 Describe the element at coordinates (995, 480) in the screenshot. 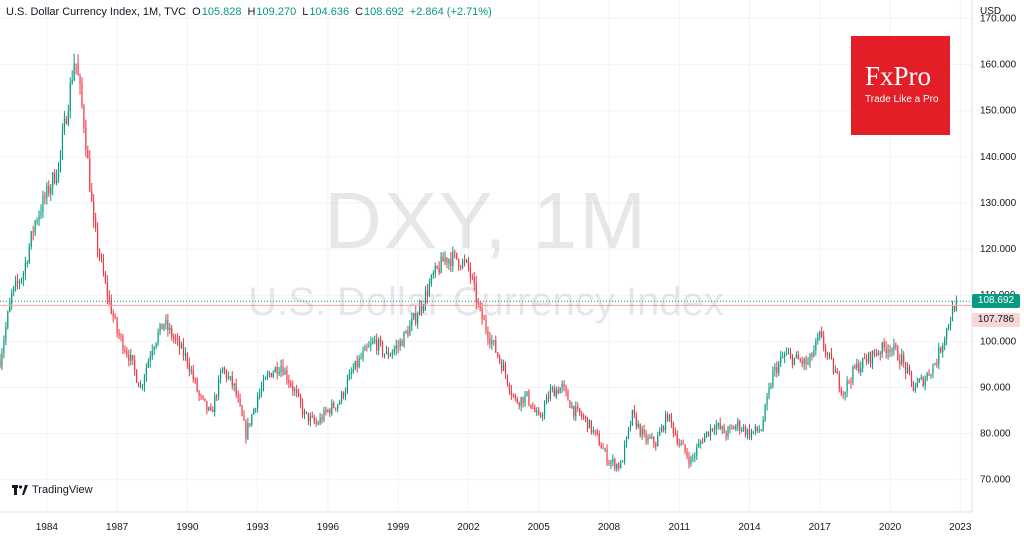

I see `y-tick-label: 70.000` at that location.